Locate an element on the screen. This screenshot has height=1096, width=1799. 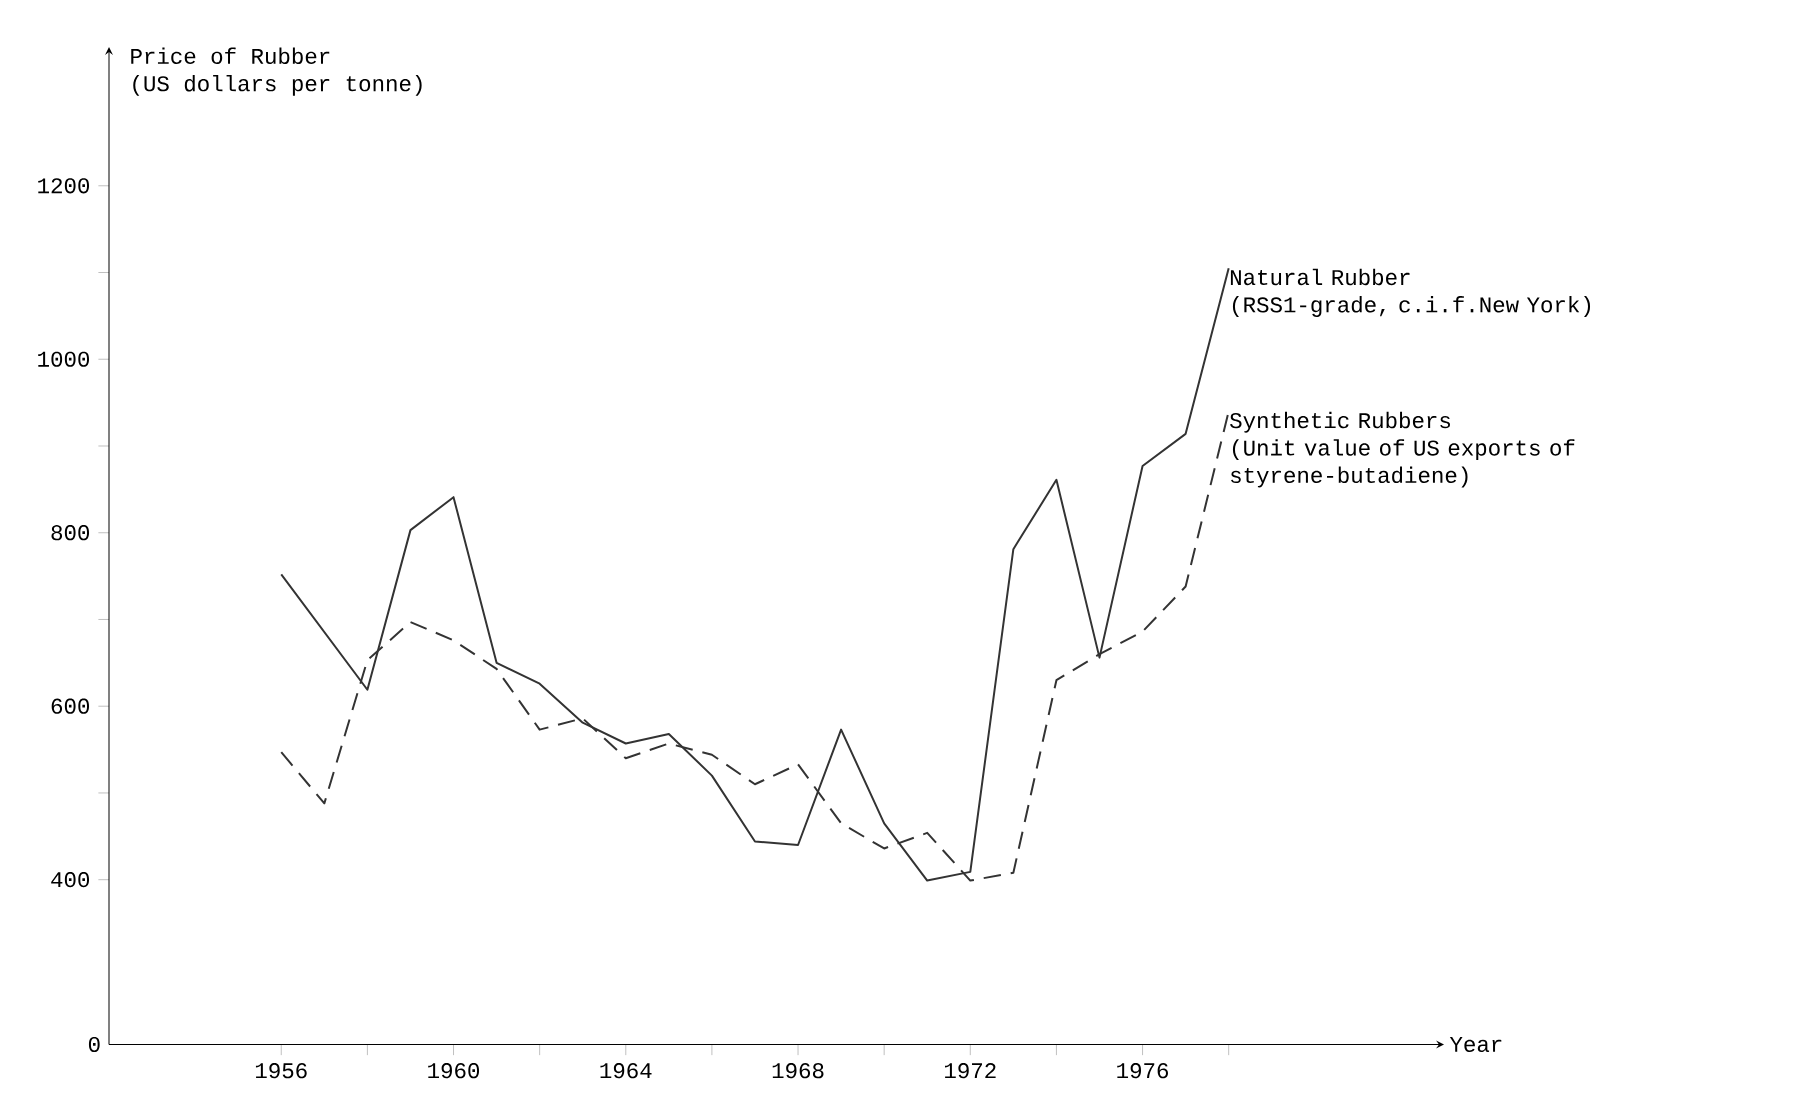
y-tick-label: 400 is located at coordinates (70, 880).